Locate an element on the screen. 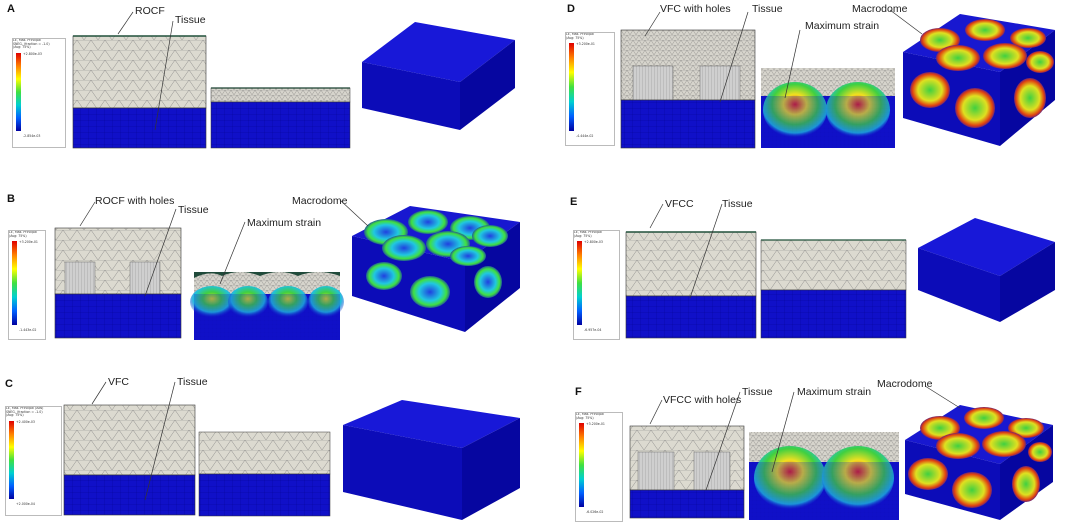 This screenshot has height=527, width=1065. panel-label: A is located at coordinates (11, 9).